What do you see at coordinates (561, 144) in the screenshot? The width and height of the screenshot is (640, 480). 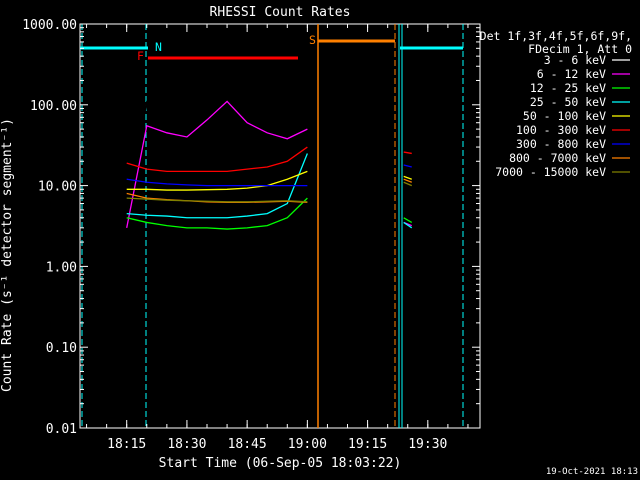 I see `legend-label-6: 300 - 800 keV` at bounding box center [561, 144].